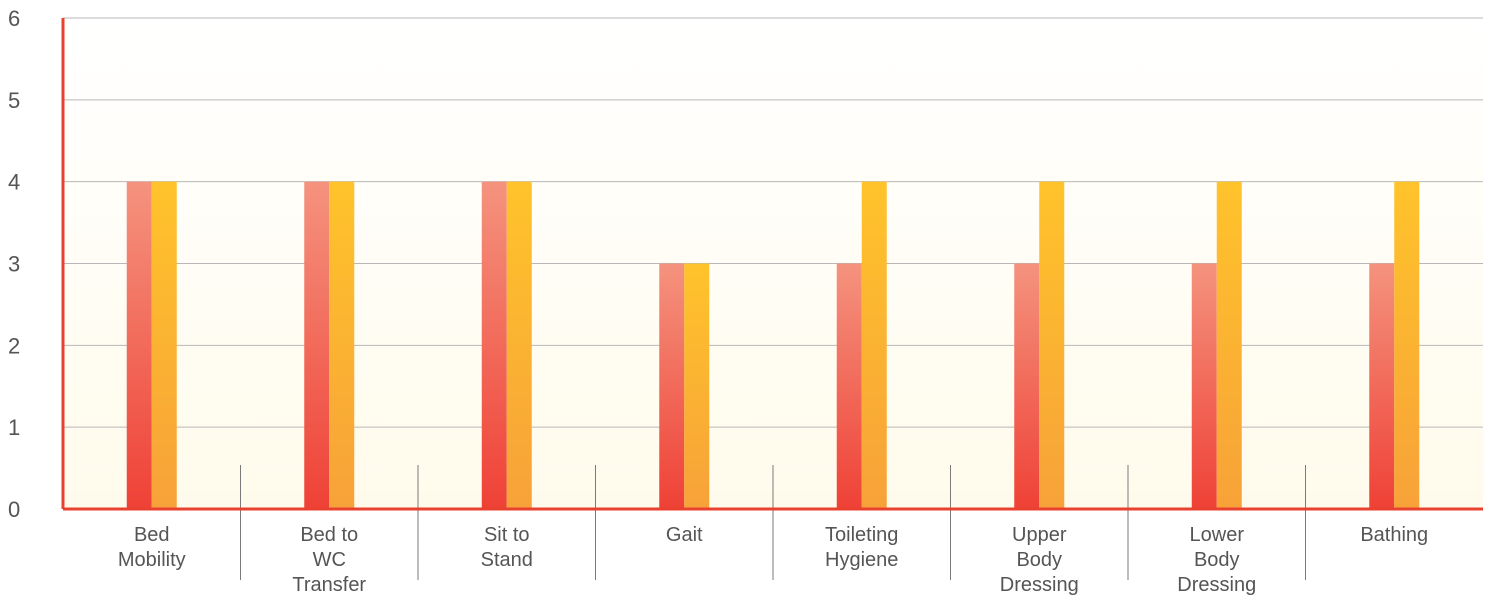  Describe the element at coordinates (861, 547) in the screenshot. I see `category-label: Toileting Hygiene` at that location.